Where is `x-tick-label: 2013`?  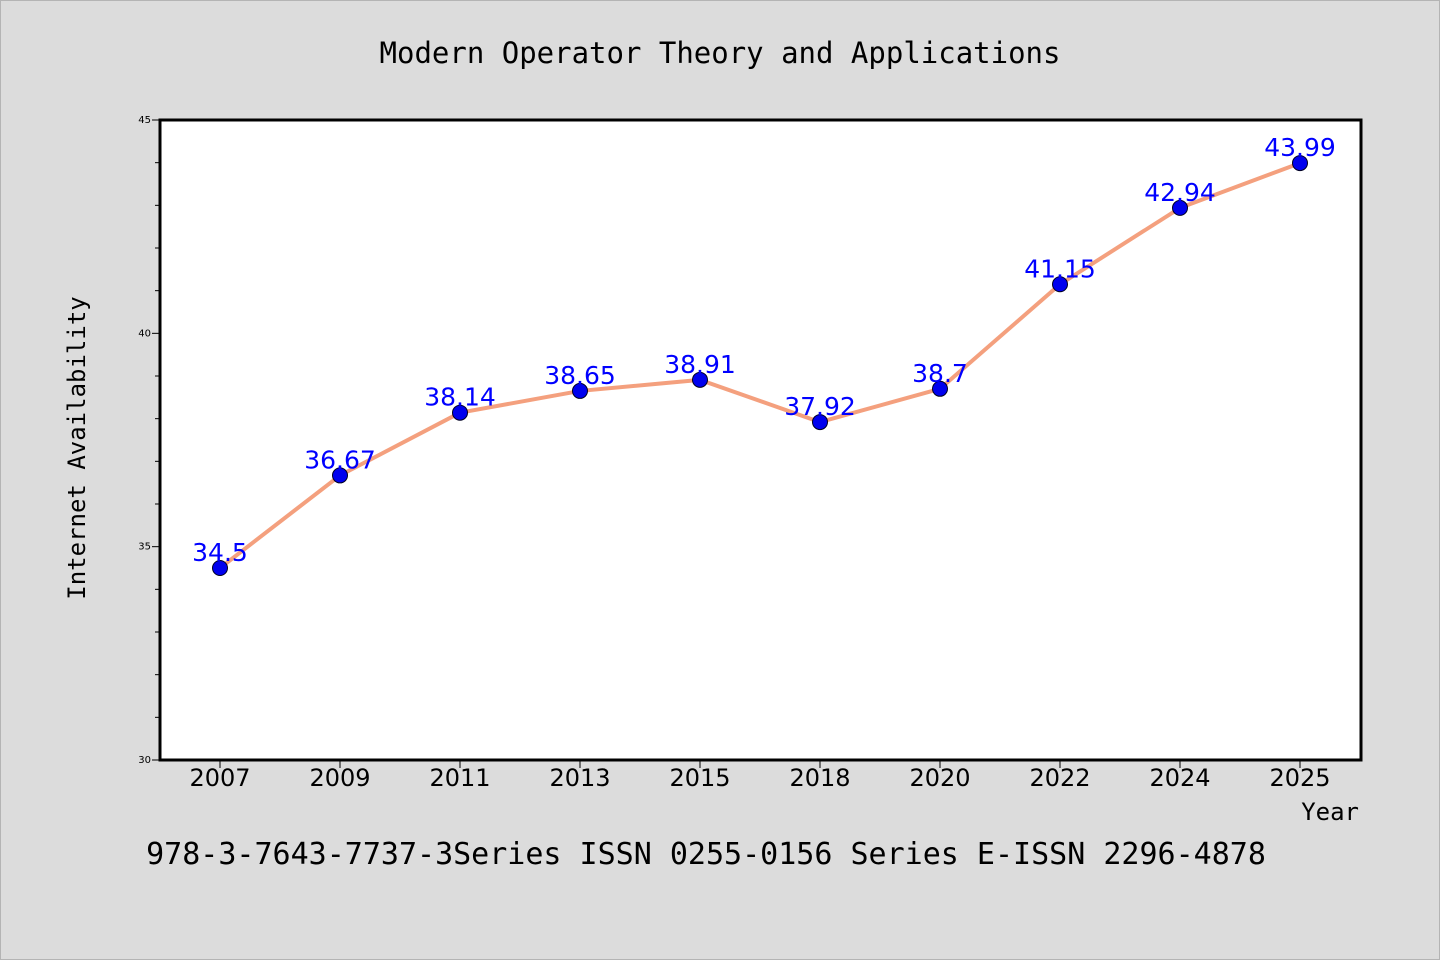 x-tick-label: 2013 is located at coordinates (579, 778).